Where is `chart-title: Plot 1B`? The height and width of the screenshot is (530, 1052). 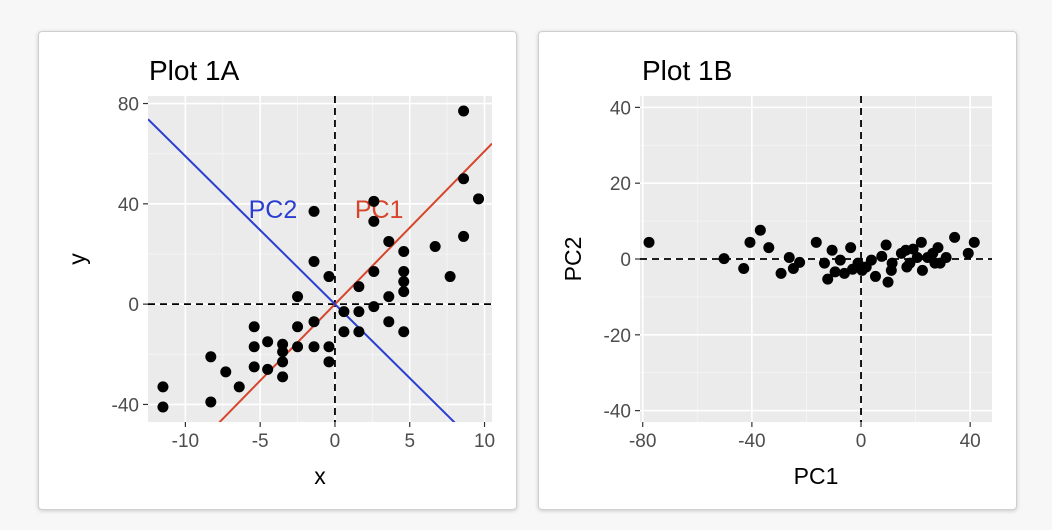 chart-title: Plot 1B is located at coordinates (687, 70).